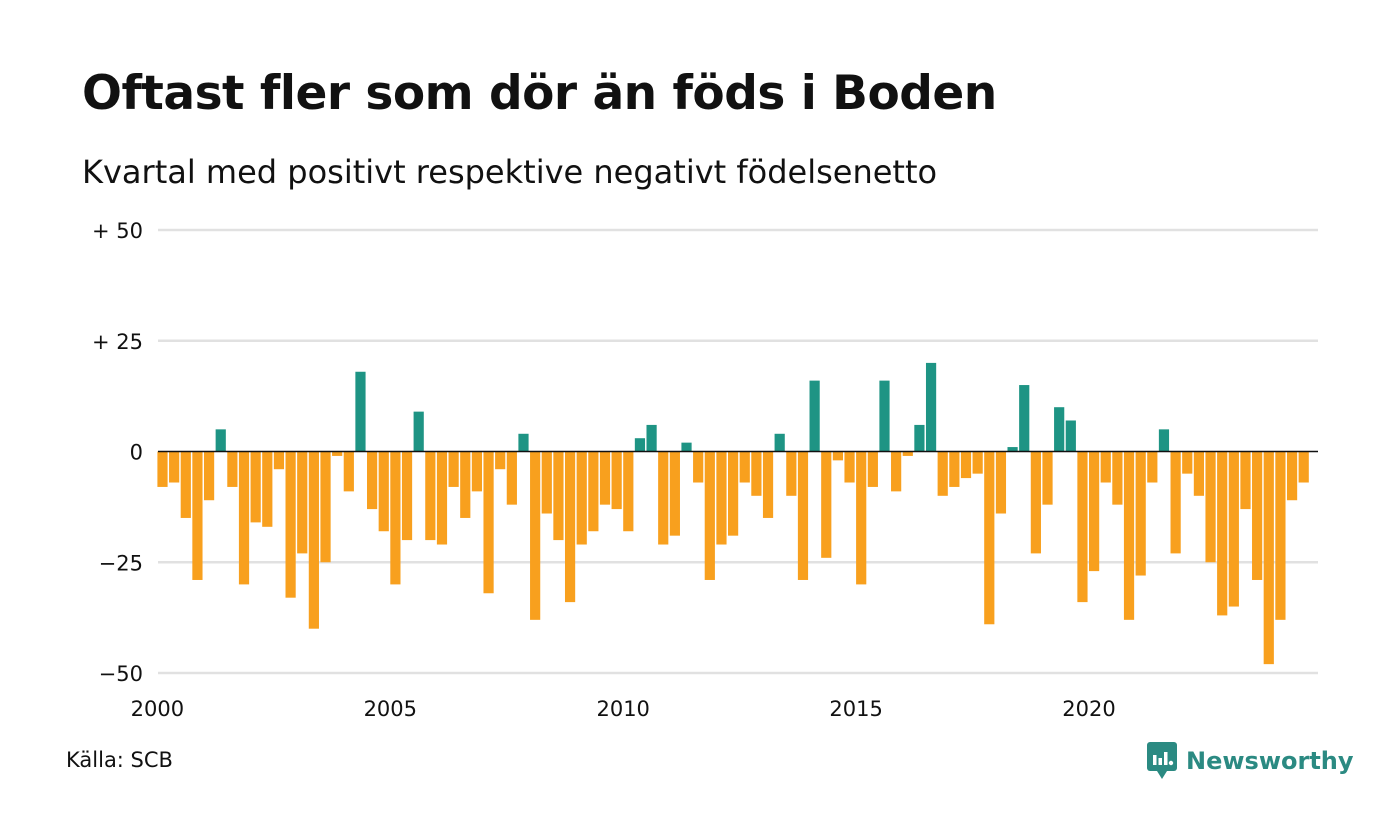 The image size is (1400, 840). What do you see at coordinates (855, 709) in the screenshot?
I see `x-tick-label: 2015` at bounding box center [855, 709].